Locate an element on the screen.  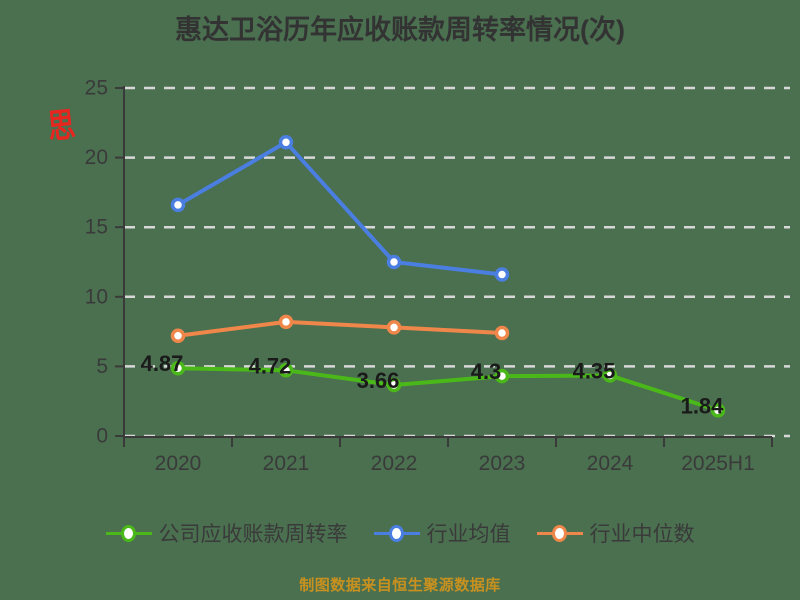
x-tick-label: 2022 is located at coordinates (394, 463).